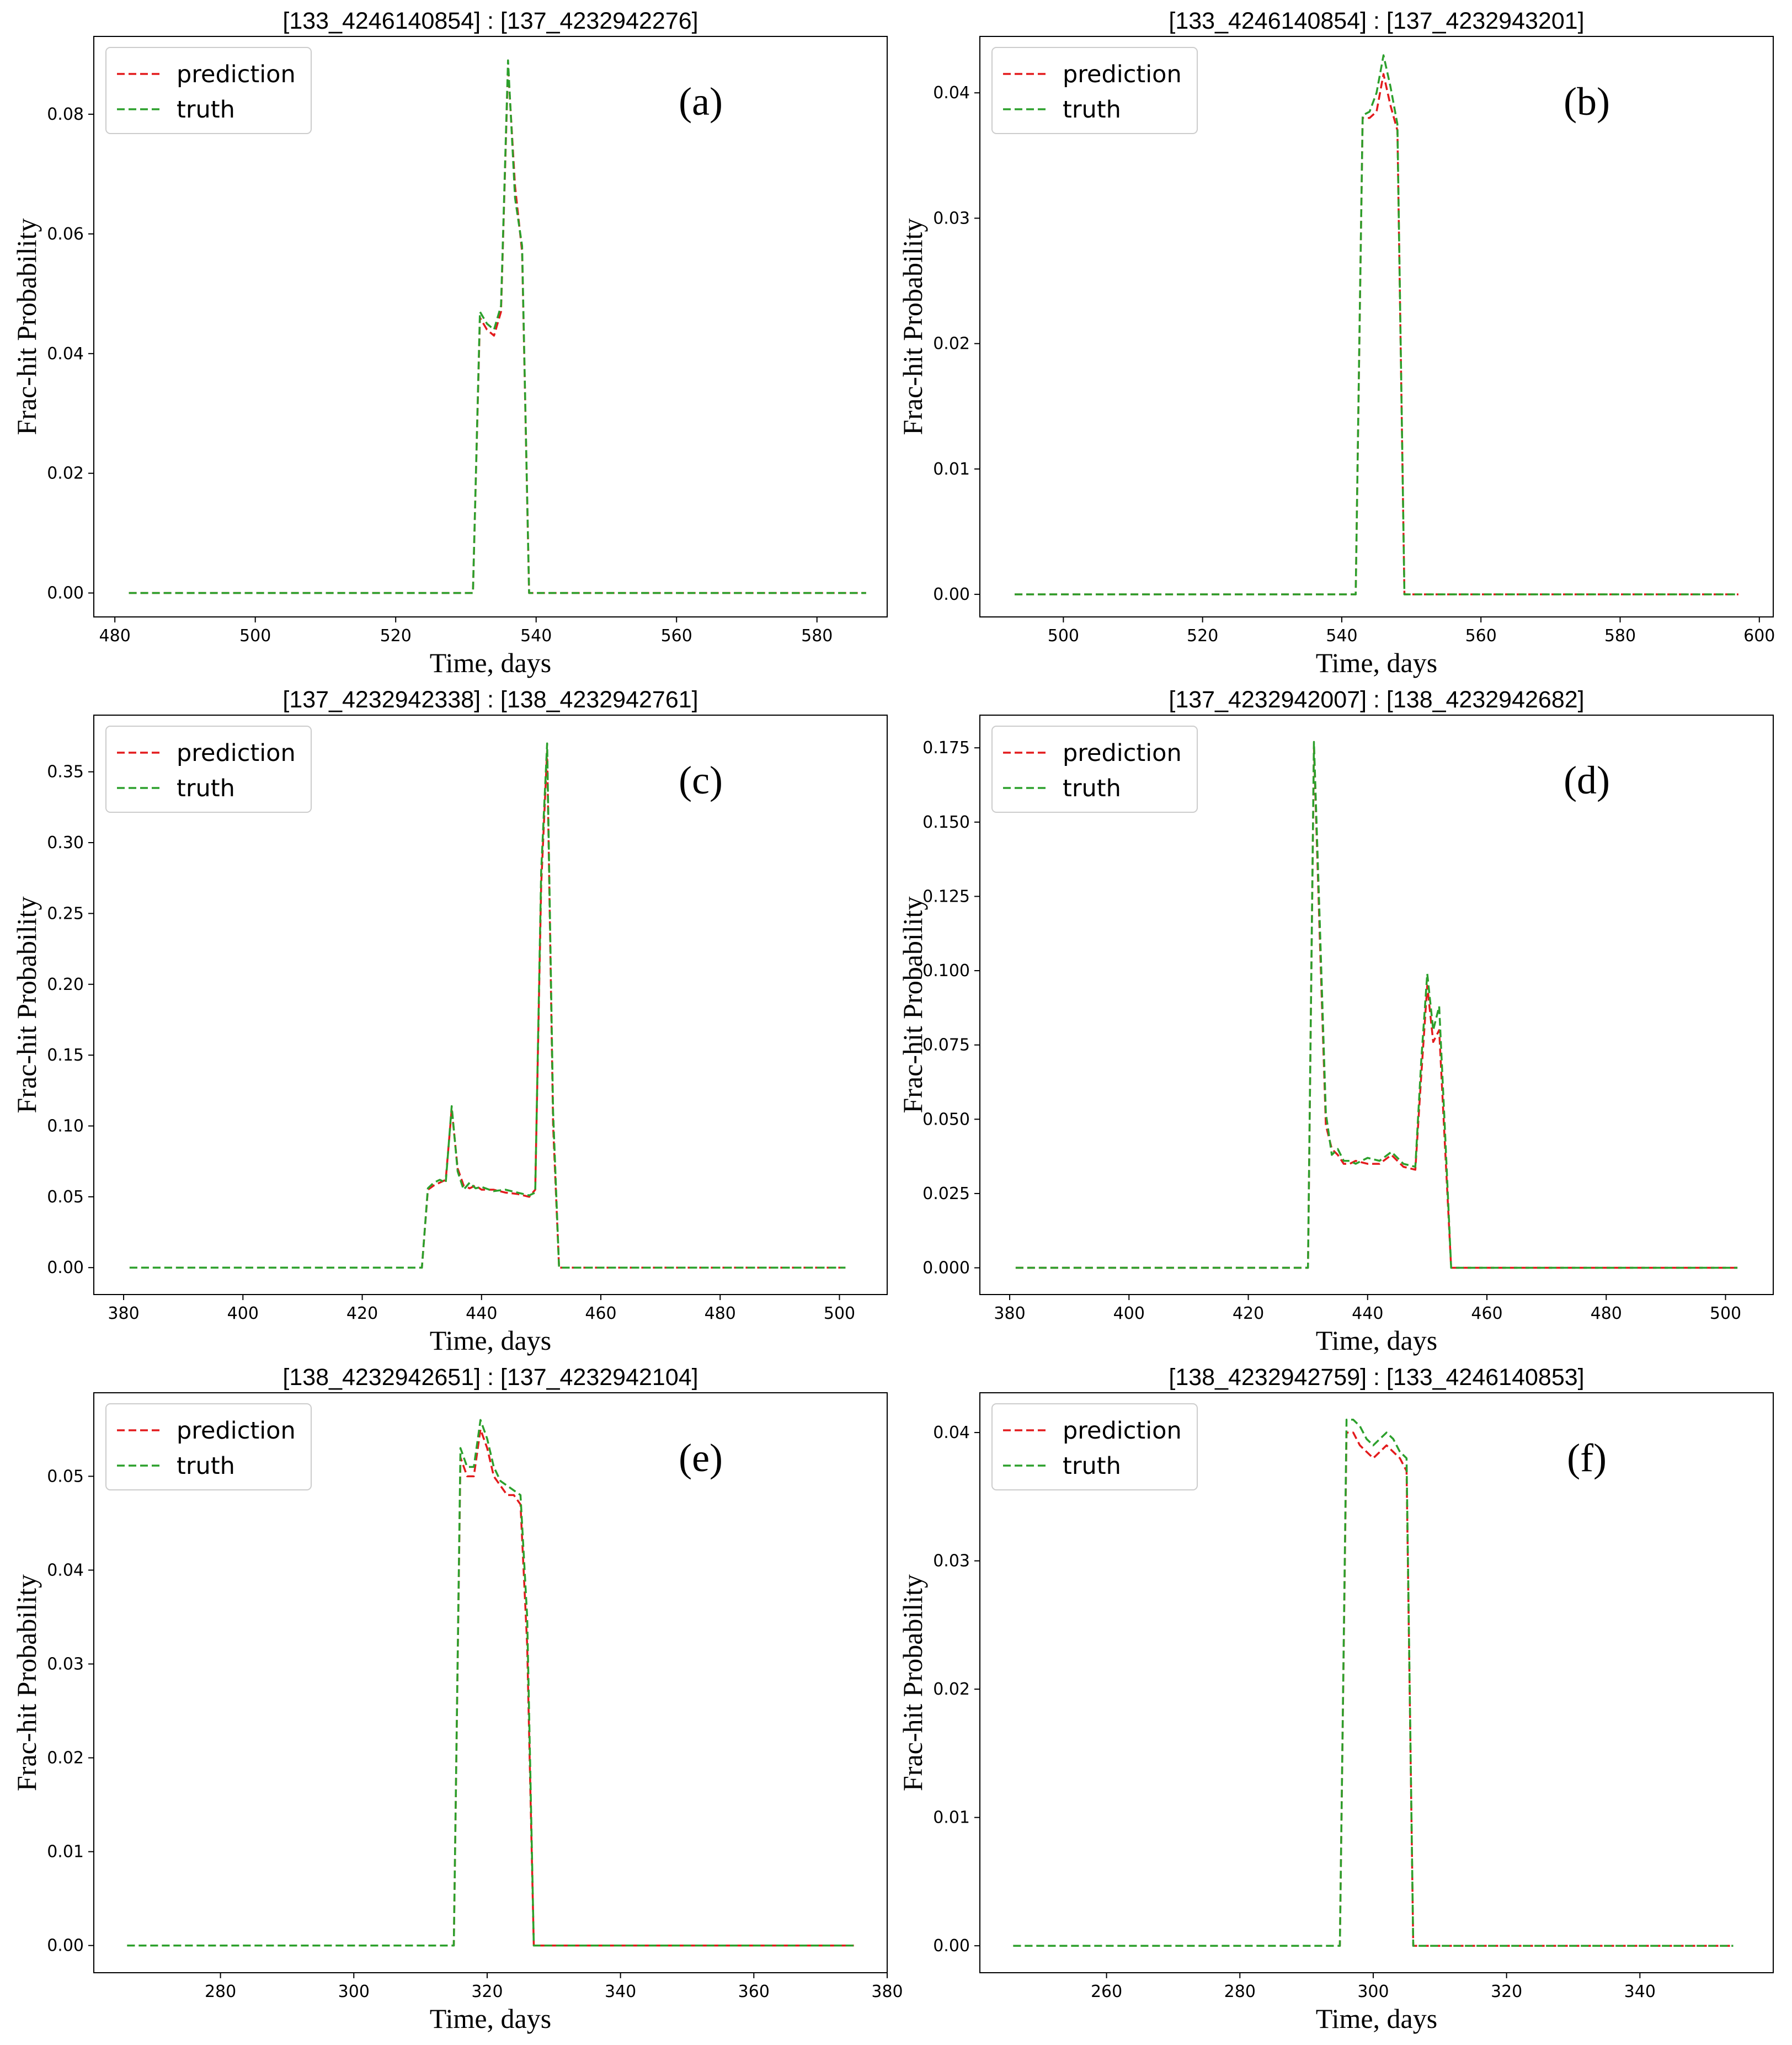  What do you see at coordinates (701, 101) in the screenshot?
I see `panel-label: (a)` at bounding box center [701, 101].